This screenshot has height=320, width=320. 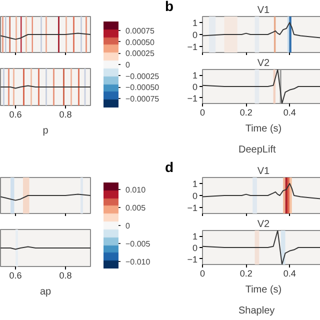 What do you see at coordinates (140, 42) in the screenshot?
I see `color-bar-label: 0.00050` at bounding box center [140, 42].